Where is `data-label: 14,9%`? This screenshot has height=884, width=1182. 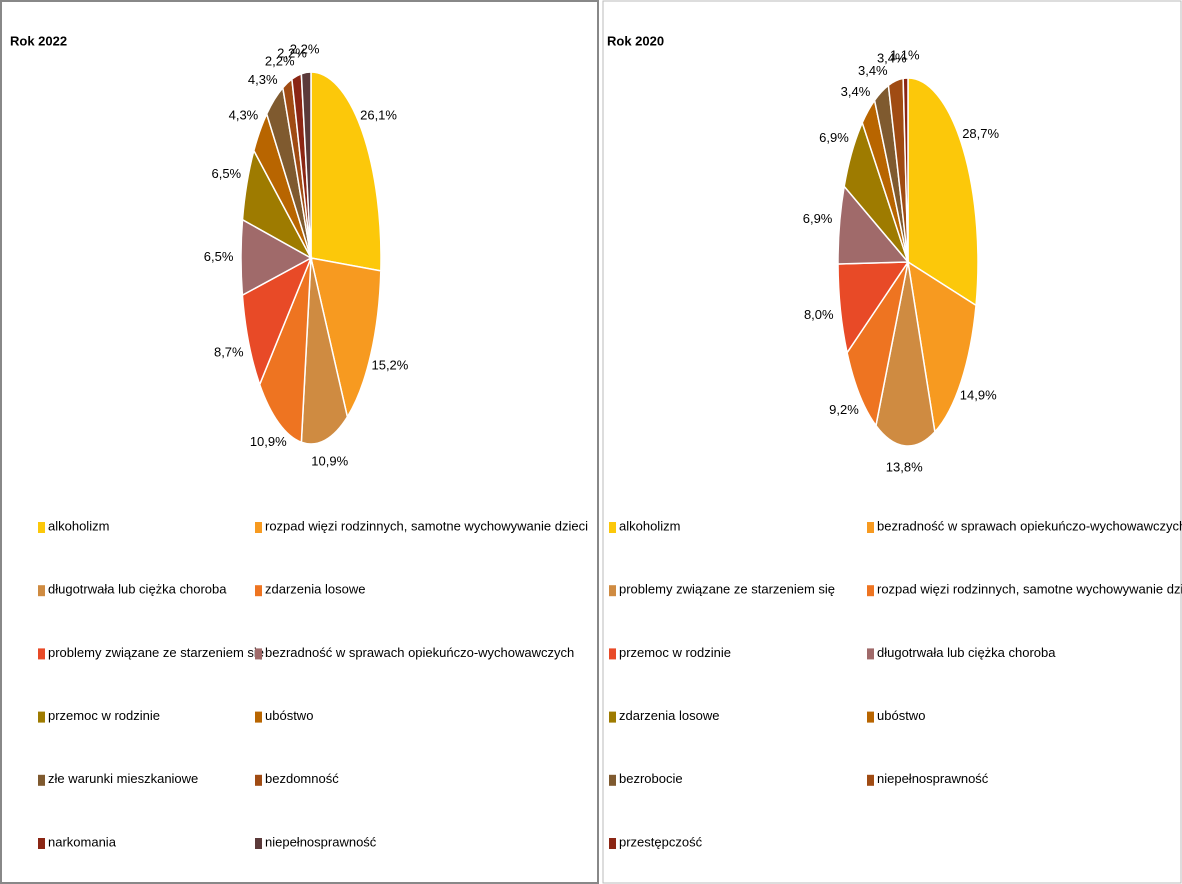 data-label: 14,9% is located at coordinates (978, 394).